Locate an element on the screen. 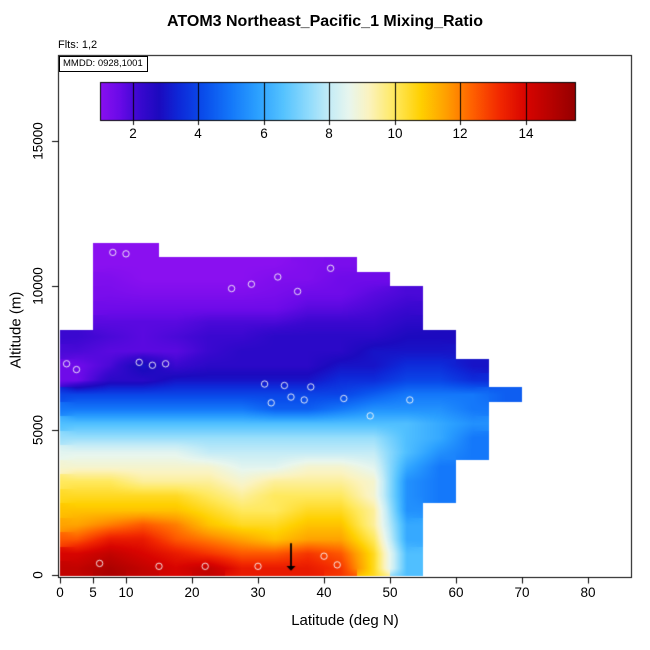 Image resolution: width=650 pixels, height=650 pixels. chart-title: ATOM3 Northeast_Pacific_1 Mixing_Ratio is located at coordinates (325, 21).